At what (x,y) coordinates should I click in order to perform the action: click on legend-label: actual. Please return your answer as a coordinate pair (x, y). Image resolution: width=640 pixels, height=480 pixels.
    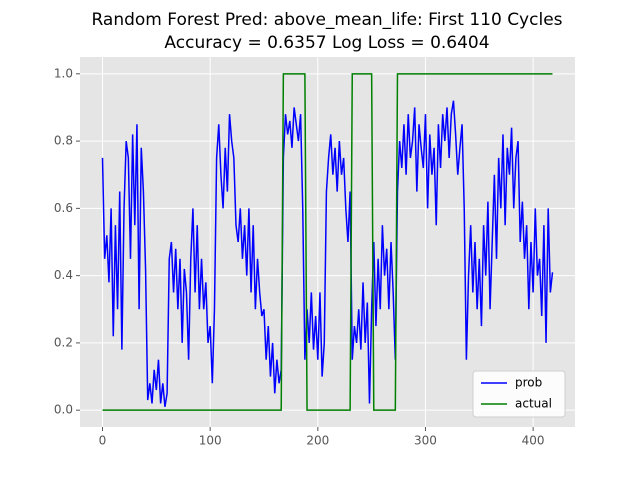
    Looking at the image, I should click on (533, 404).